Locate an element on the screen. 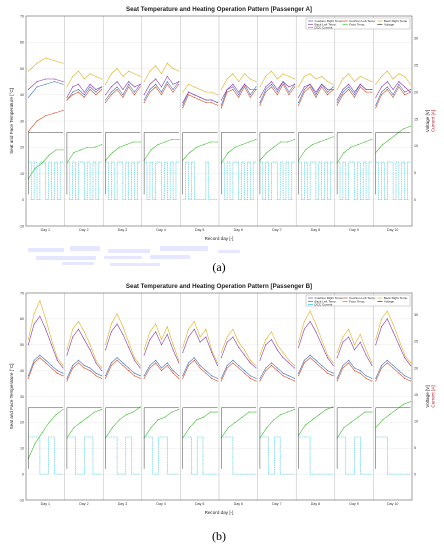  y-tick-label: 20 is located at coordinates (22, 423).